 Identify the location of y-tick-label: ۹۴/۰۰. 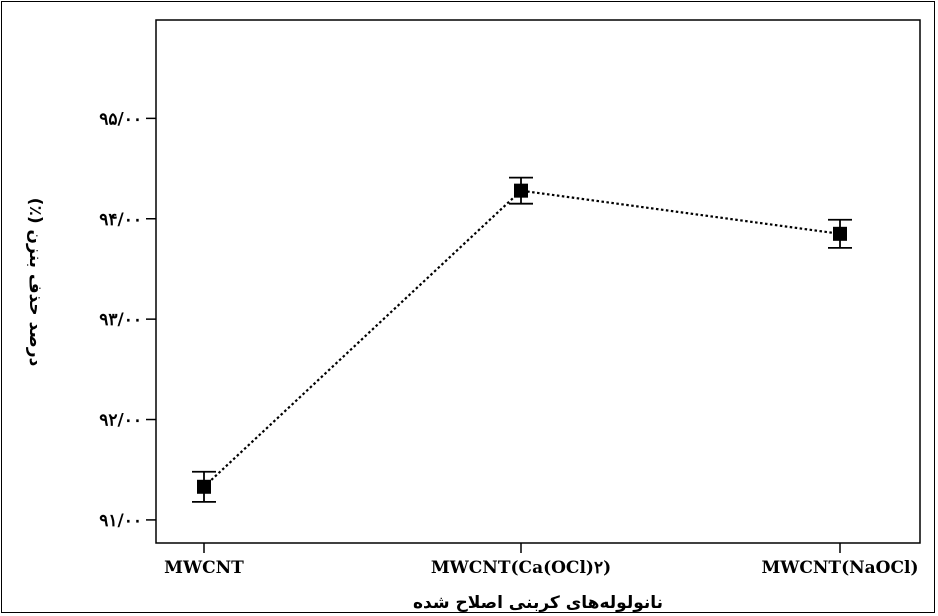
(120, 220).